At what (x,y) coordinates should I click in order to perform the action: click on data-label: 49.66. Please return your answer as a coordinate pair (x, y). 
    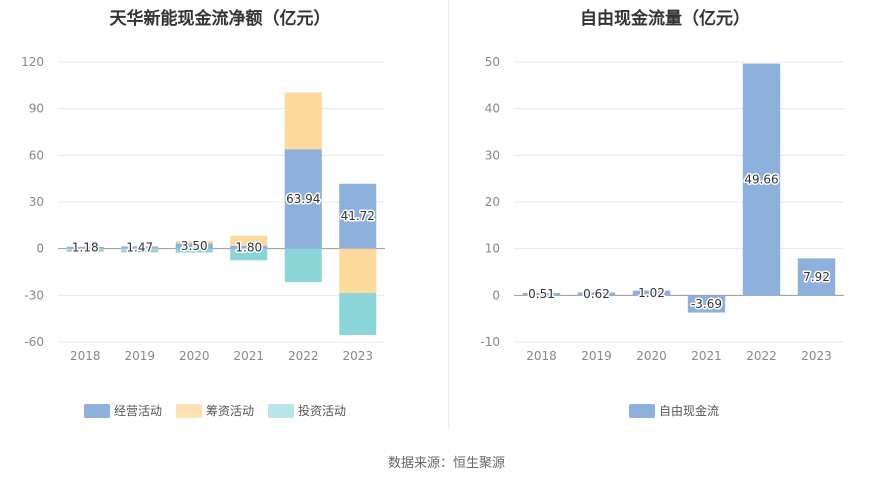
    Looking at the image, I should click on (761, 179).